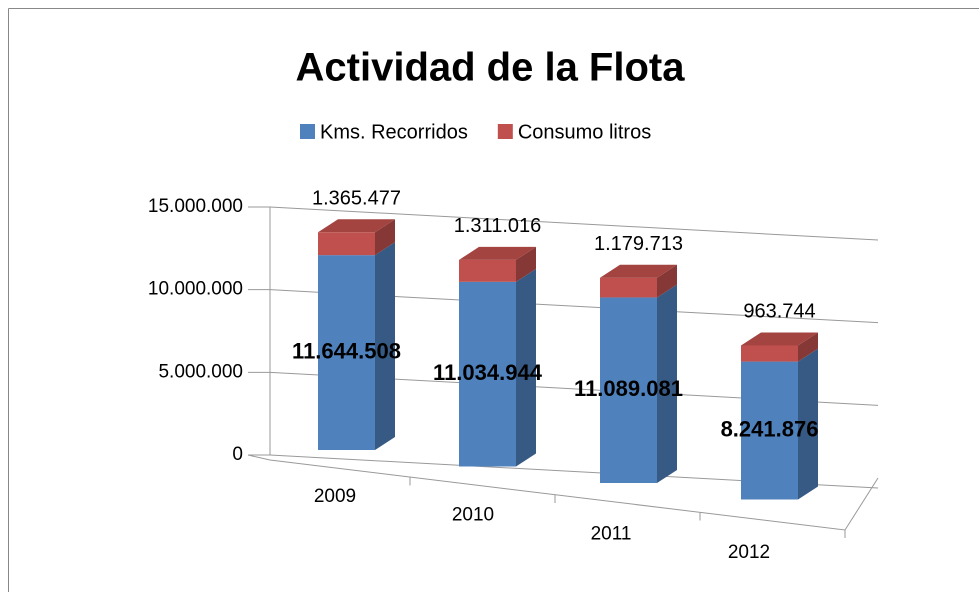 This screenshot has width=979, height=592. What do you see at coordinates (237, 454) in the screenshot?
I see `y-tick-label: 0` at bounding box center [237, 454].